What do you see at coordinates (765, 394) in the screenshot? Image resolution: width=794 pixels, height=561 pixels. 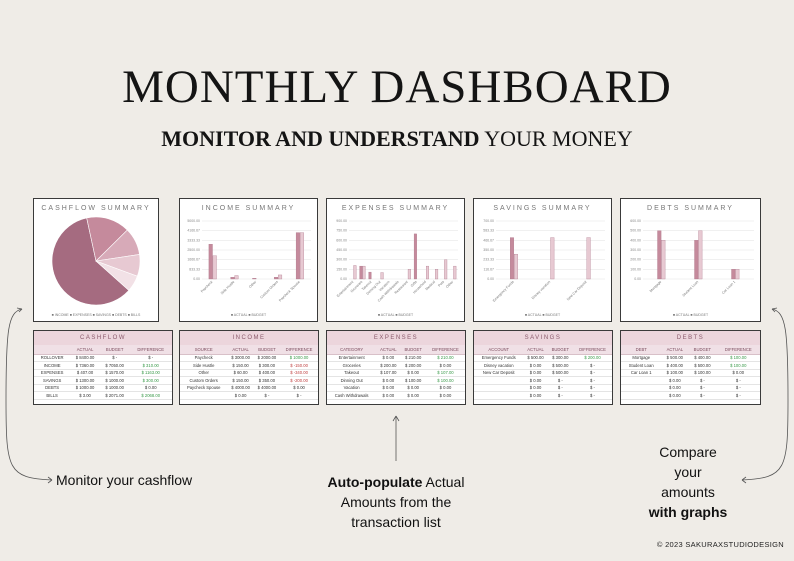 I see `right-arrow-line` at bounding box center [765, 394].